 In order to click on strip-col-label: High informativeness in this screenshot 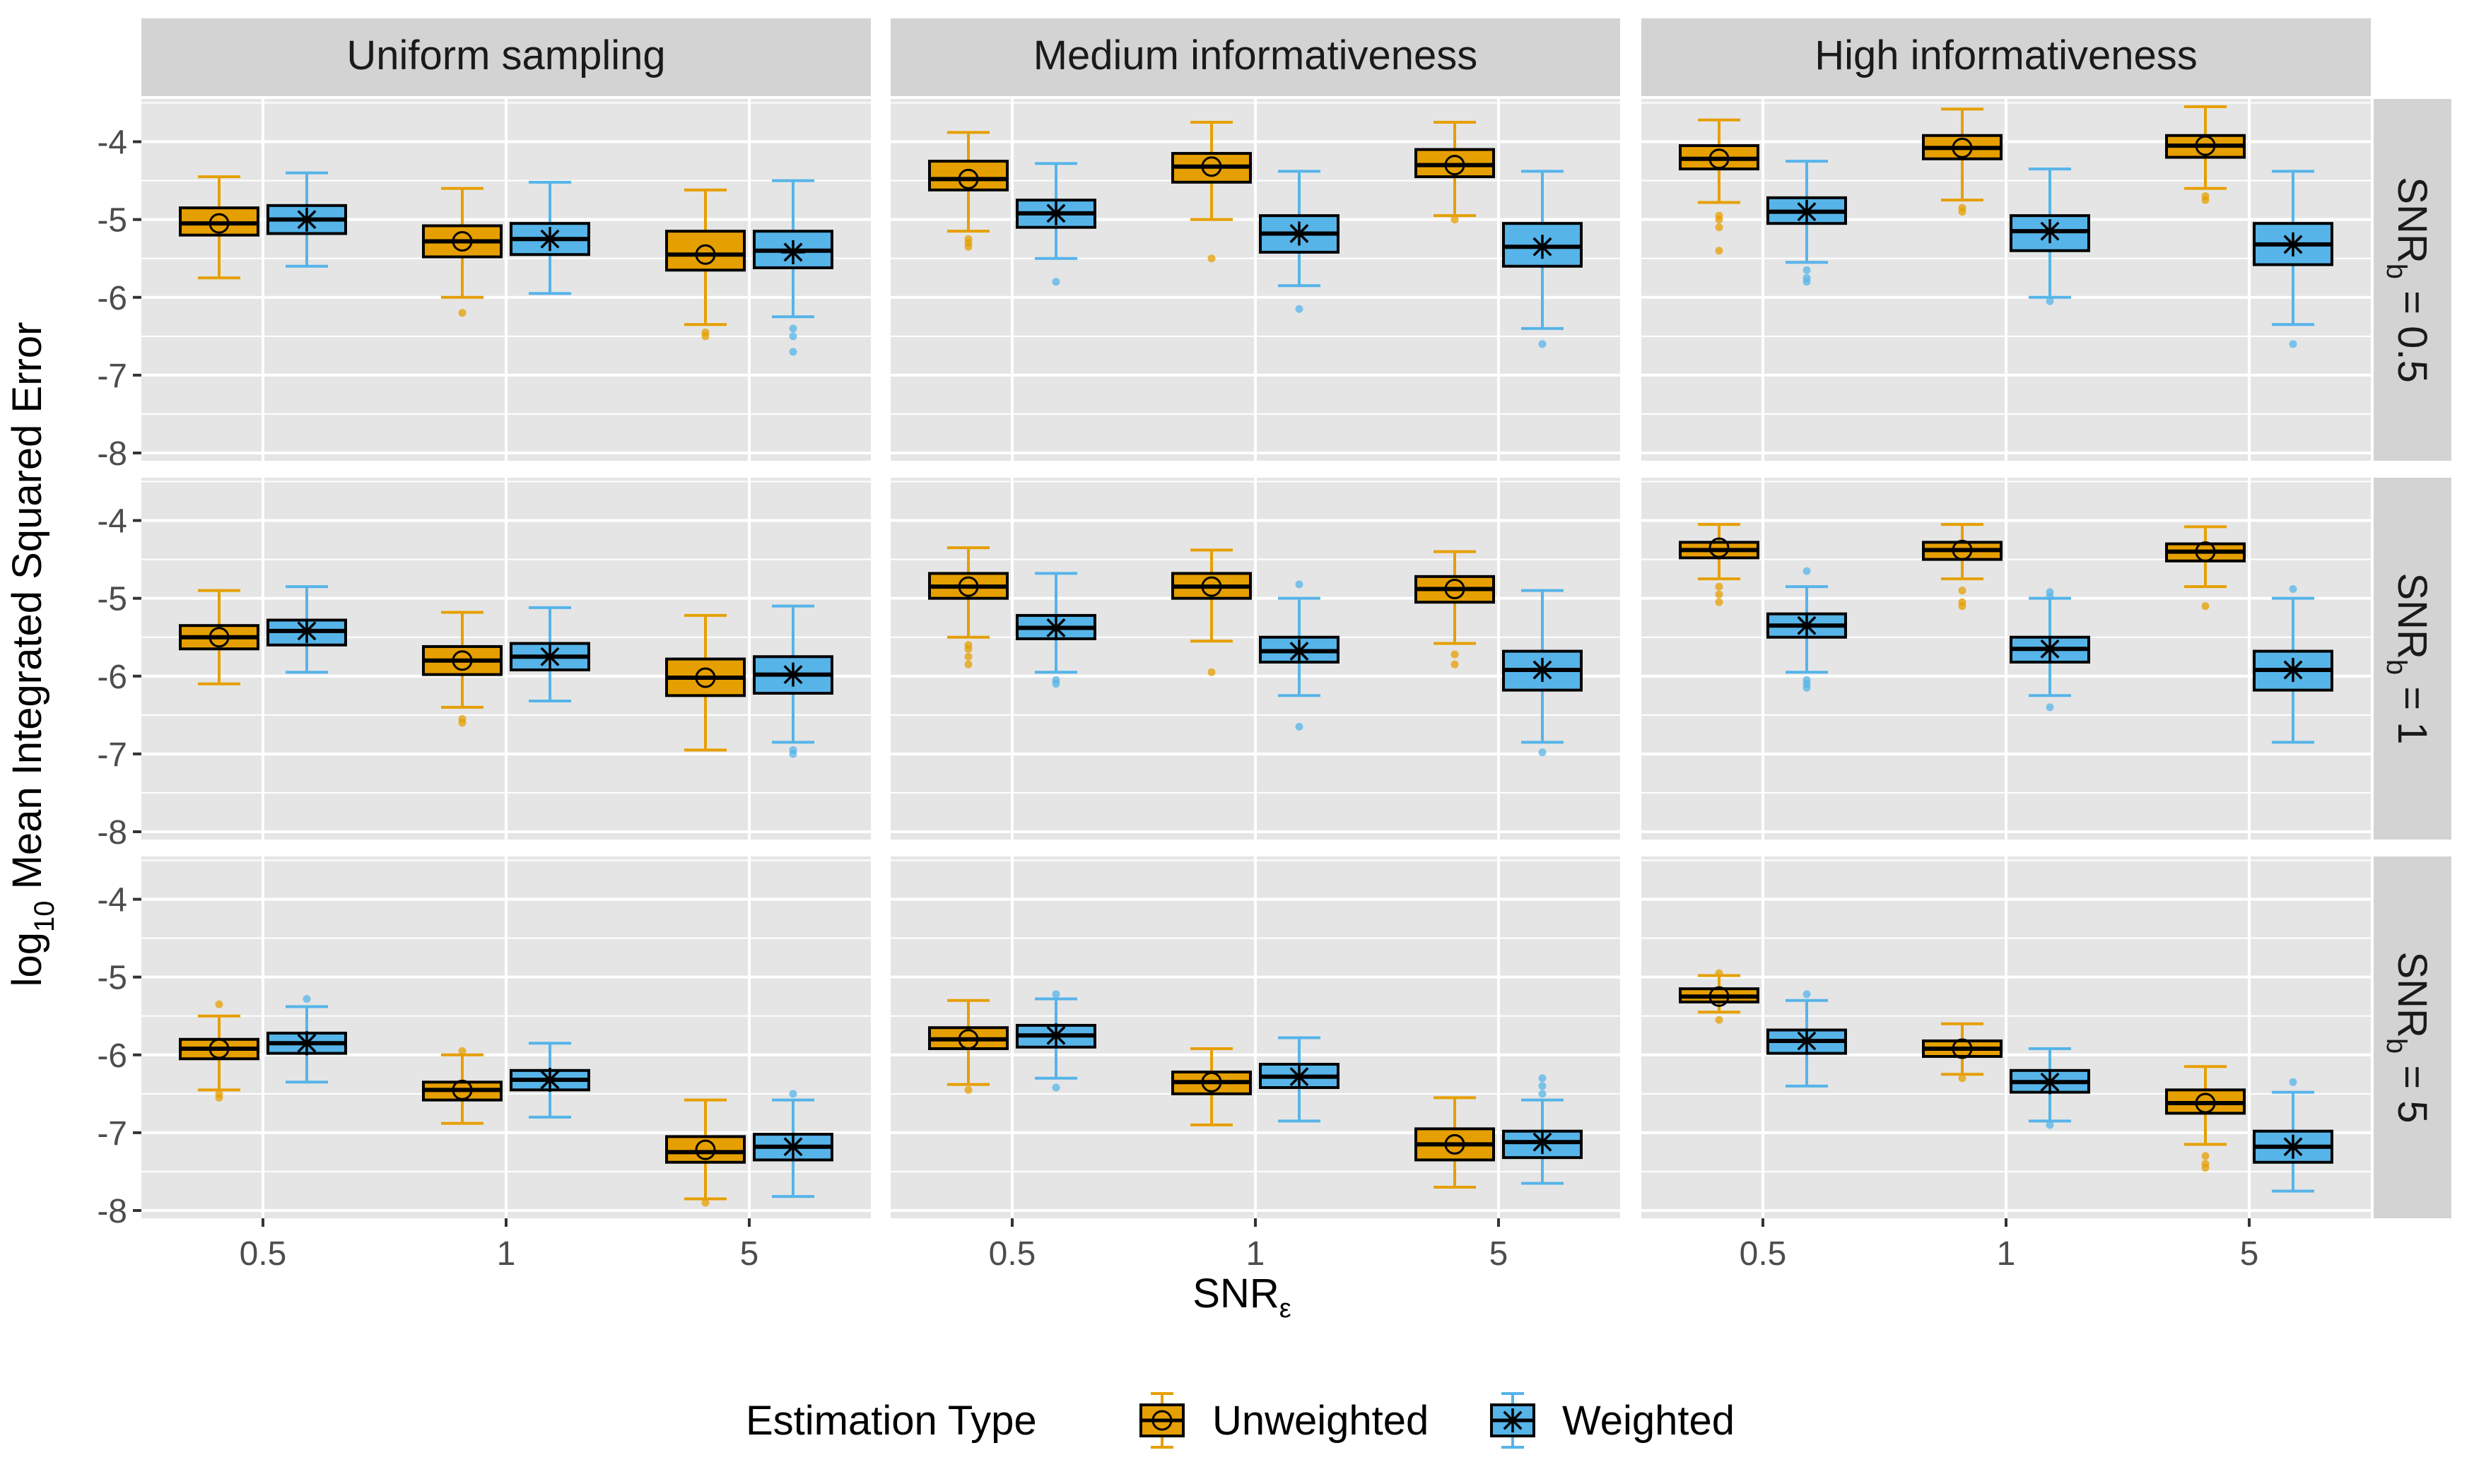, I will do `click(2006, 55)`.